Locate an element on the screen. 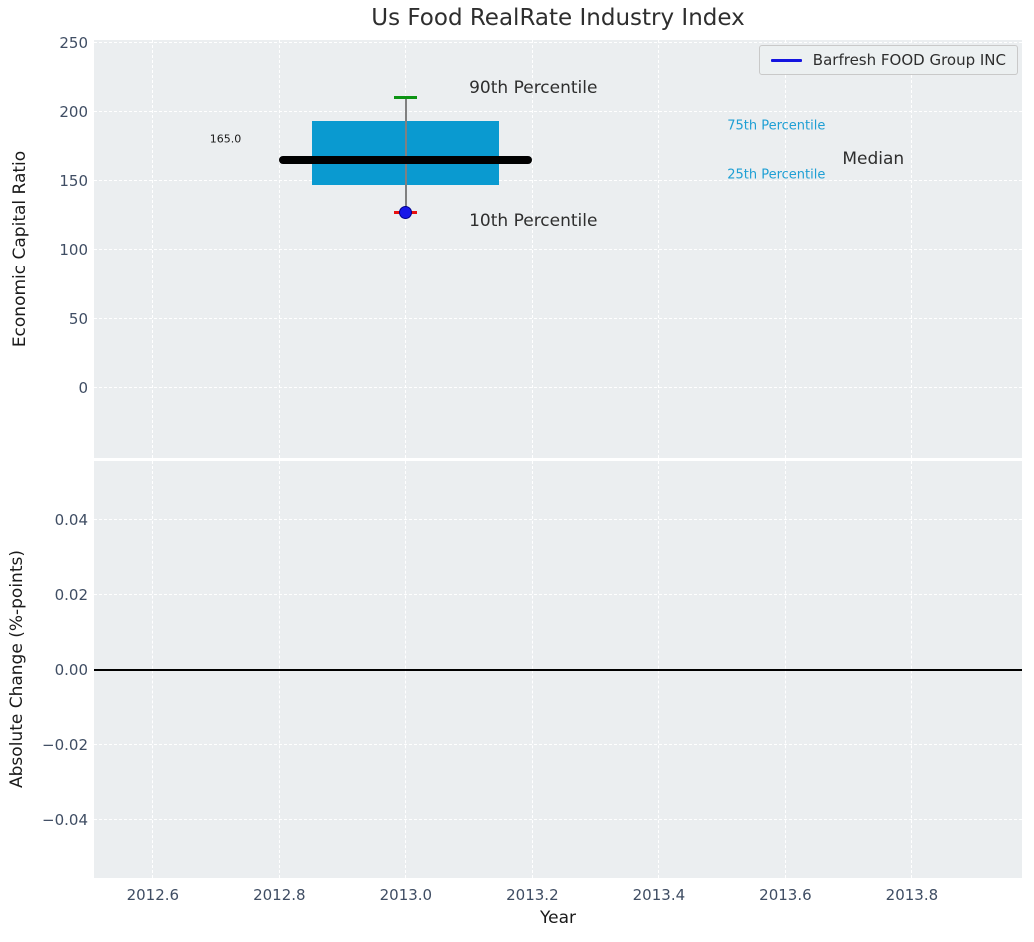  x-tick-label: 2013.6 is located at coordinates (785, 895).